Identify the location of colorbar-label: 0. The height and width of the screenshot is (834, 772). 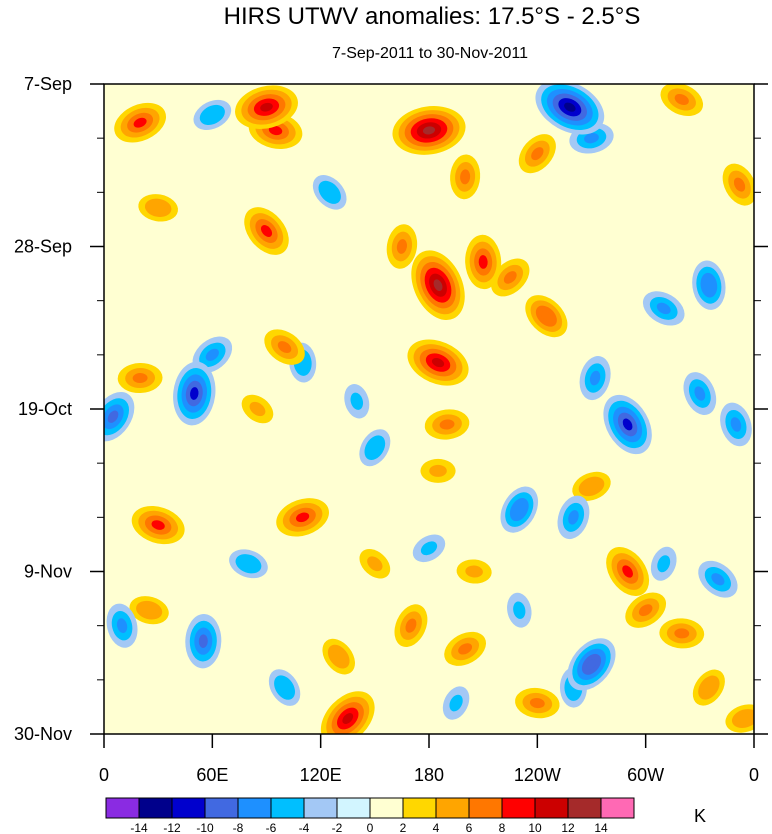
(370, 827).